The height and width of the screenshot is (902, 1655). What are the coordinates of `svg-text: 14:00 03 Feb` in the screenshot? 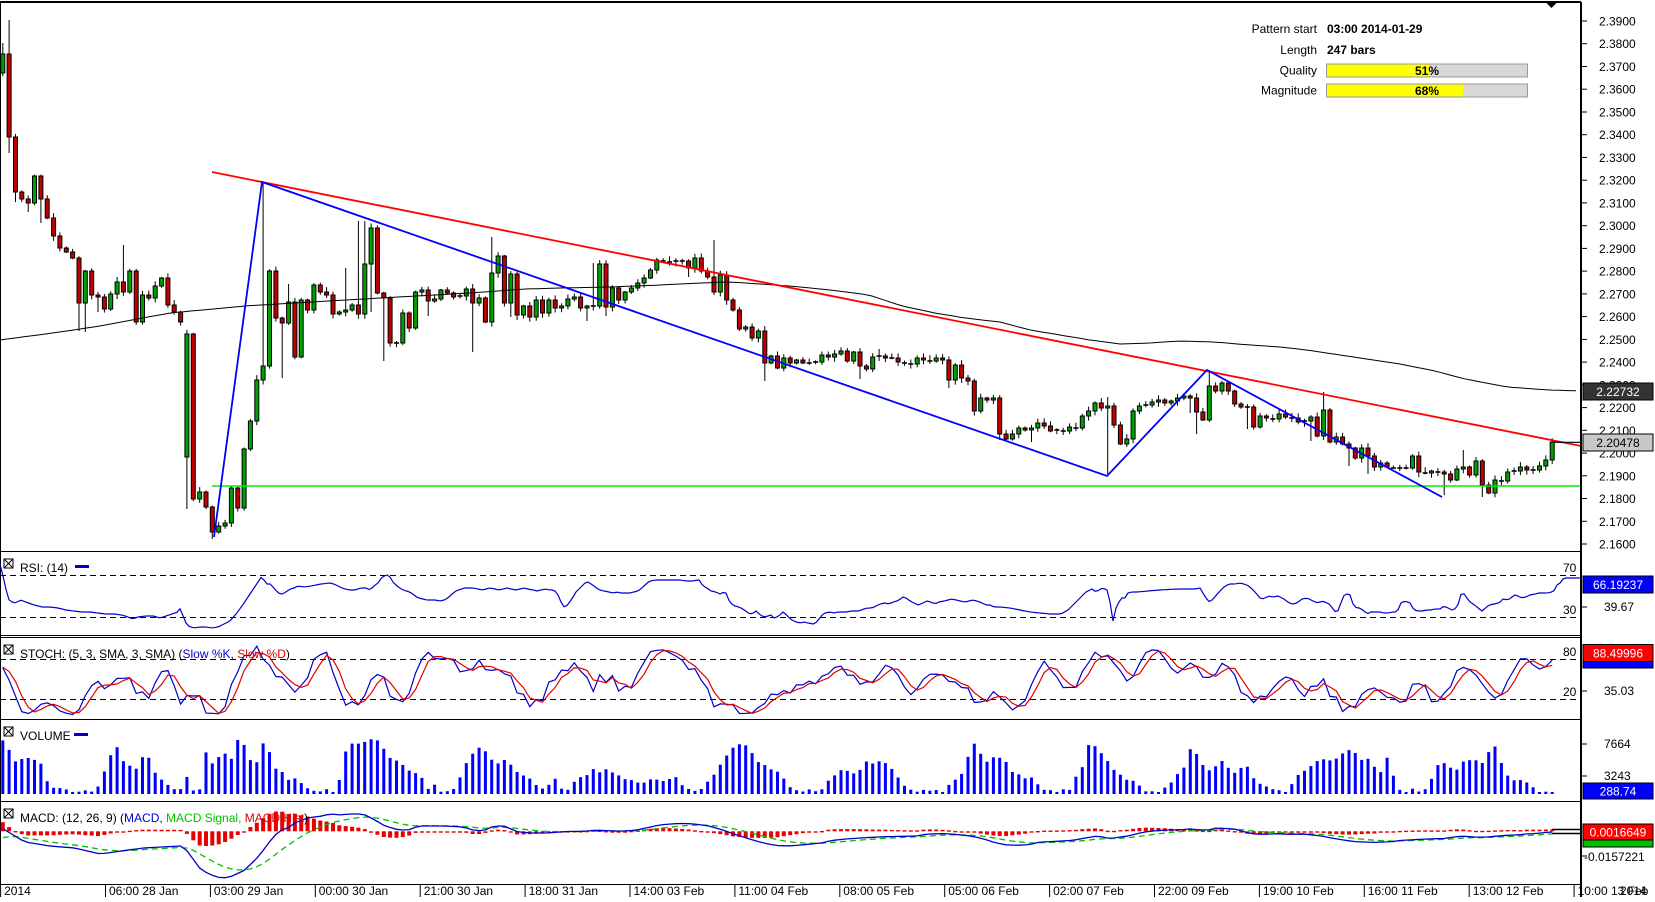 It's located at (669, 890).